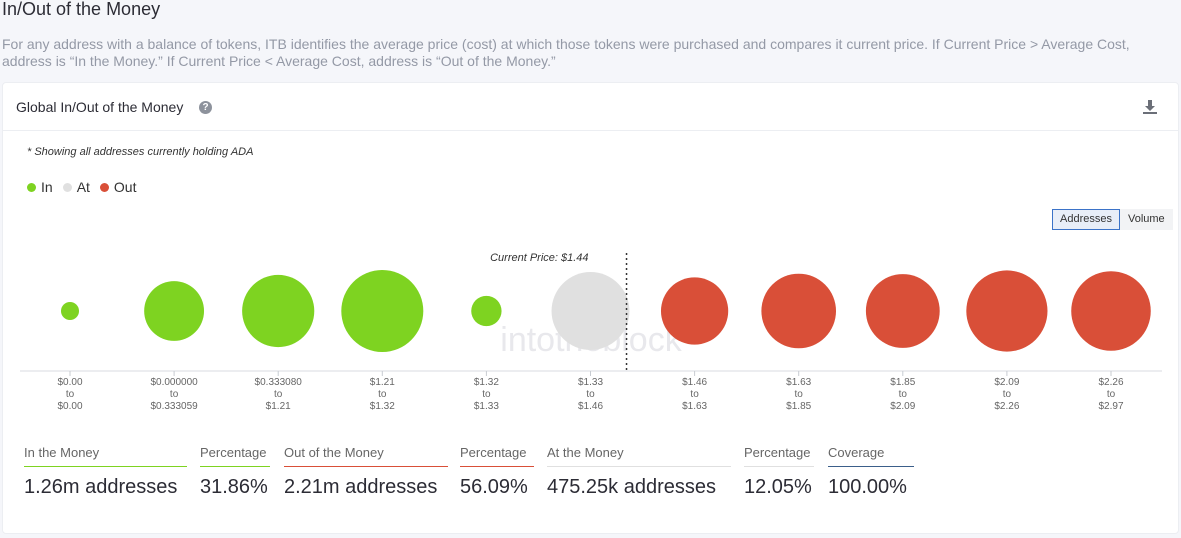 The image size is (1181, 538). What do you see at coordinates (105, 472) in the screenshot?
I see `stat-in-the-money: In the Money 1.26m addresses` at bounding box center [105, 472].